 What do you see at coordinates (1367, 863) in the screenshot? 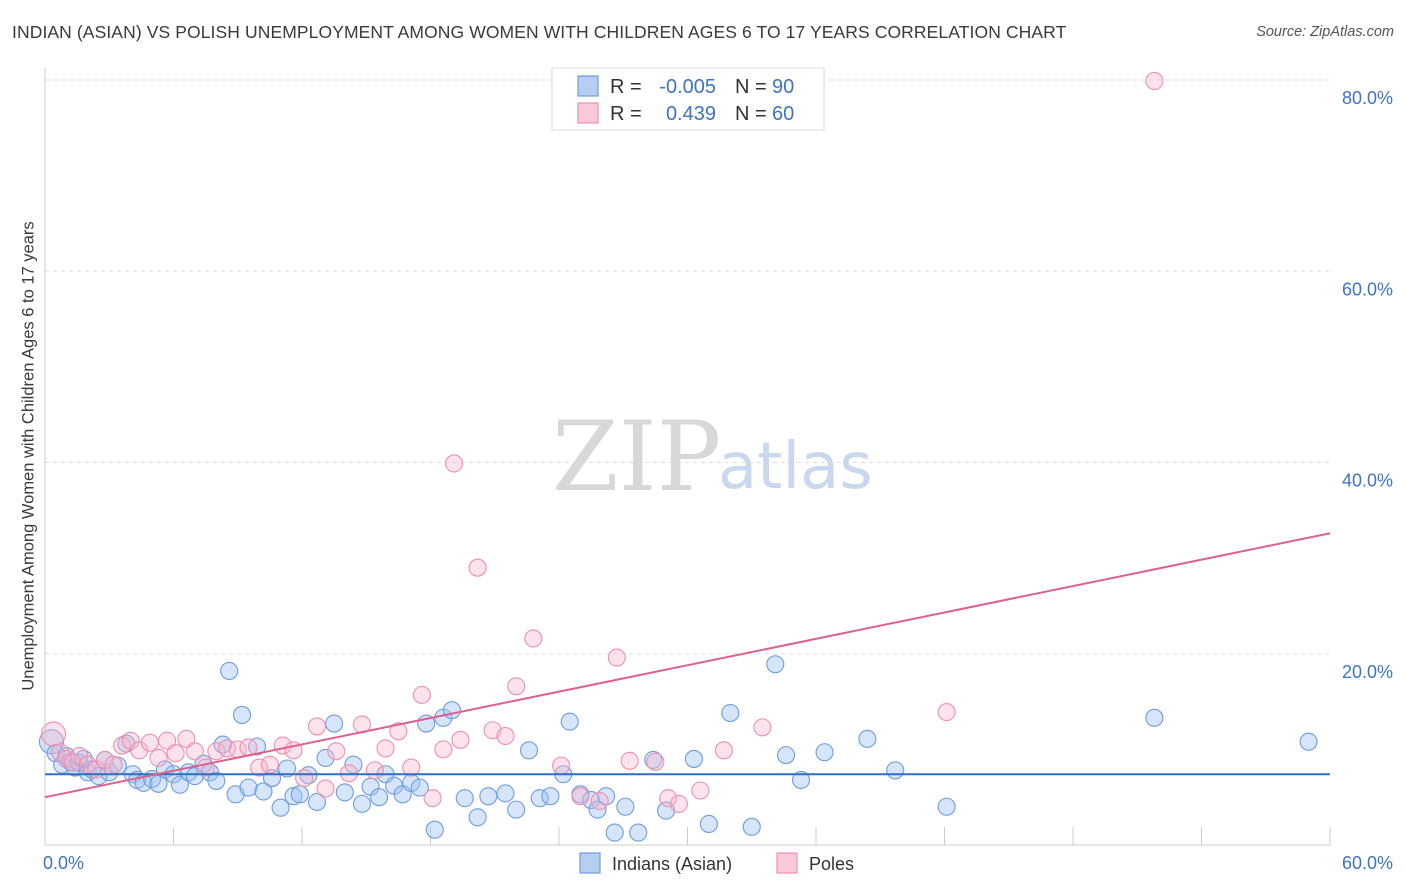
I see `x-tick-label: 60.0%` at bounding box center [1367, 863].